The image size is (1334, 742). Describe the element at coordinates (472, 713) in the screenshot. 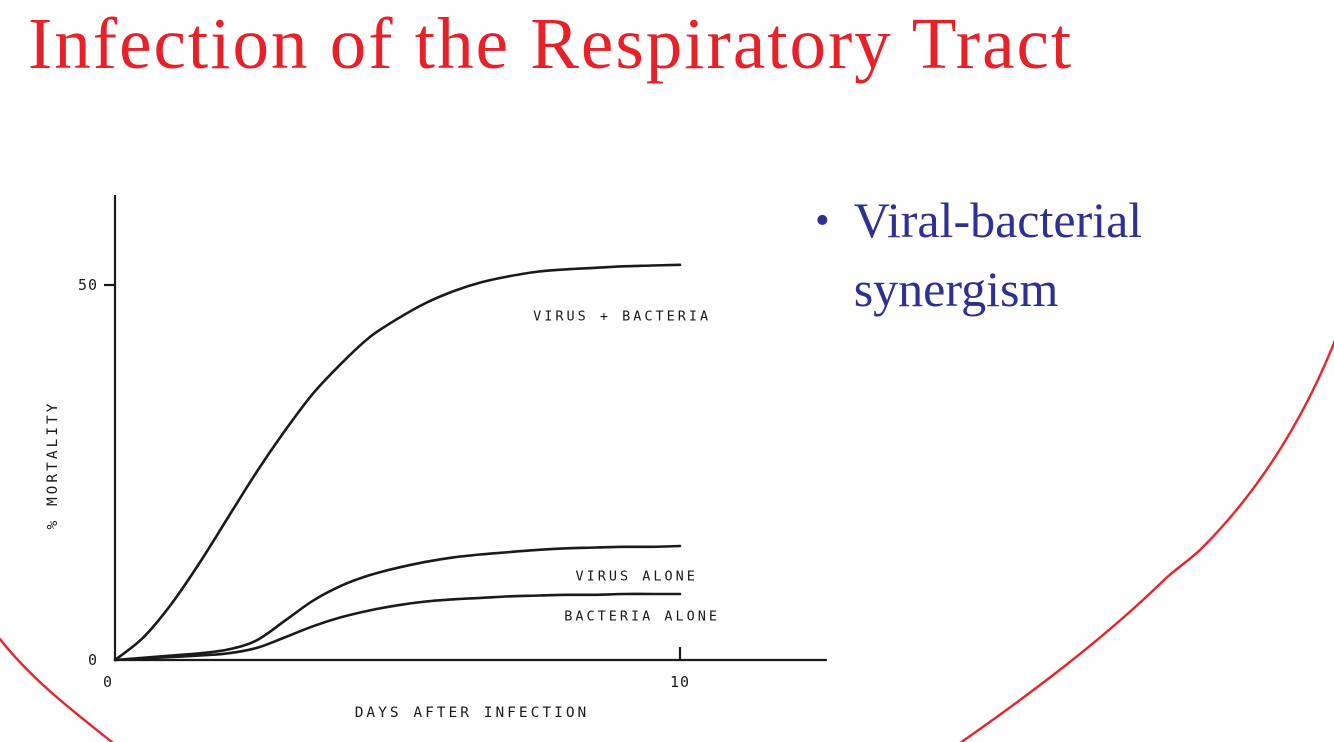

I see `x-axis-label: DAYS AFTER INFECTION` at that location.